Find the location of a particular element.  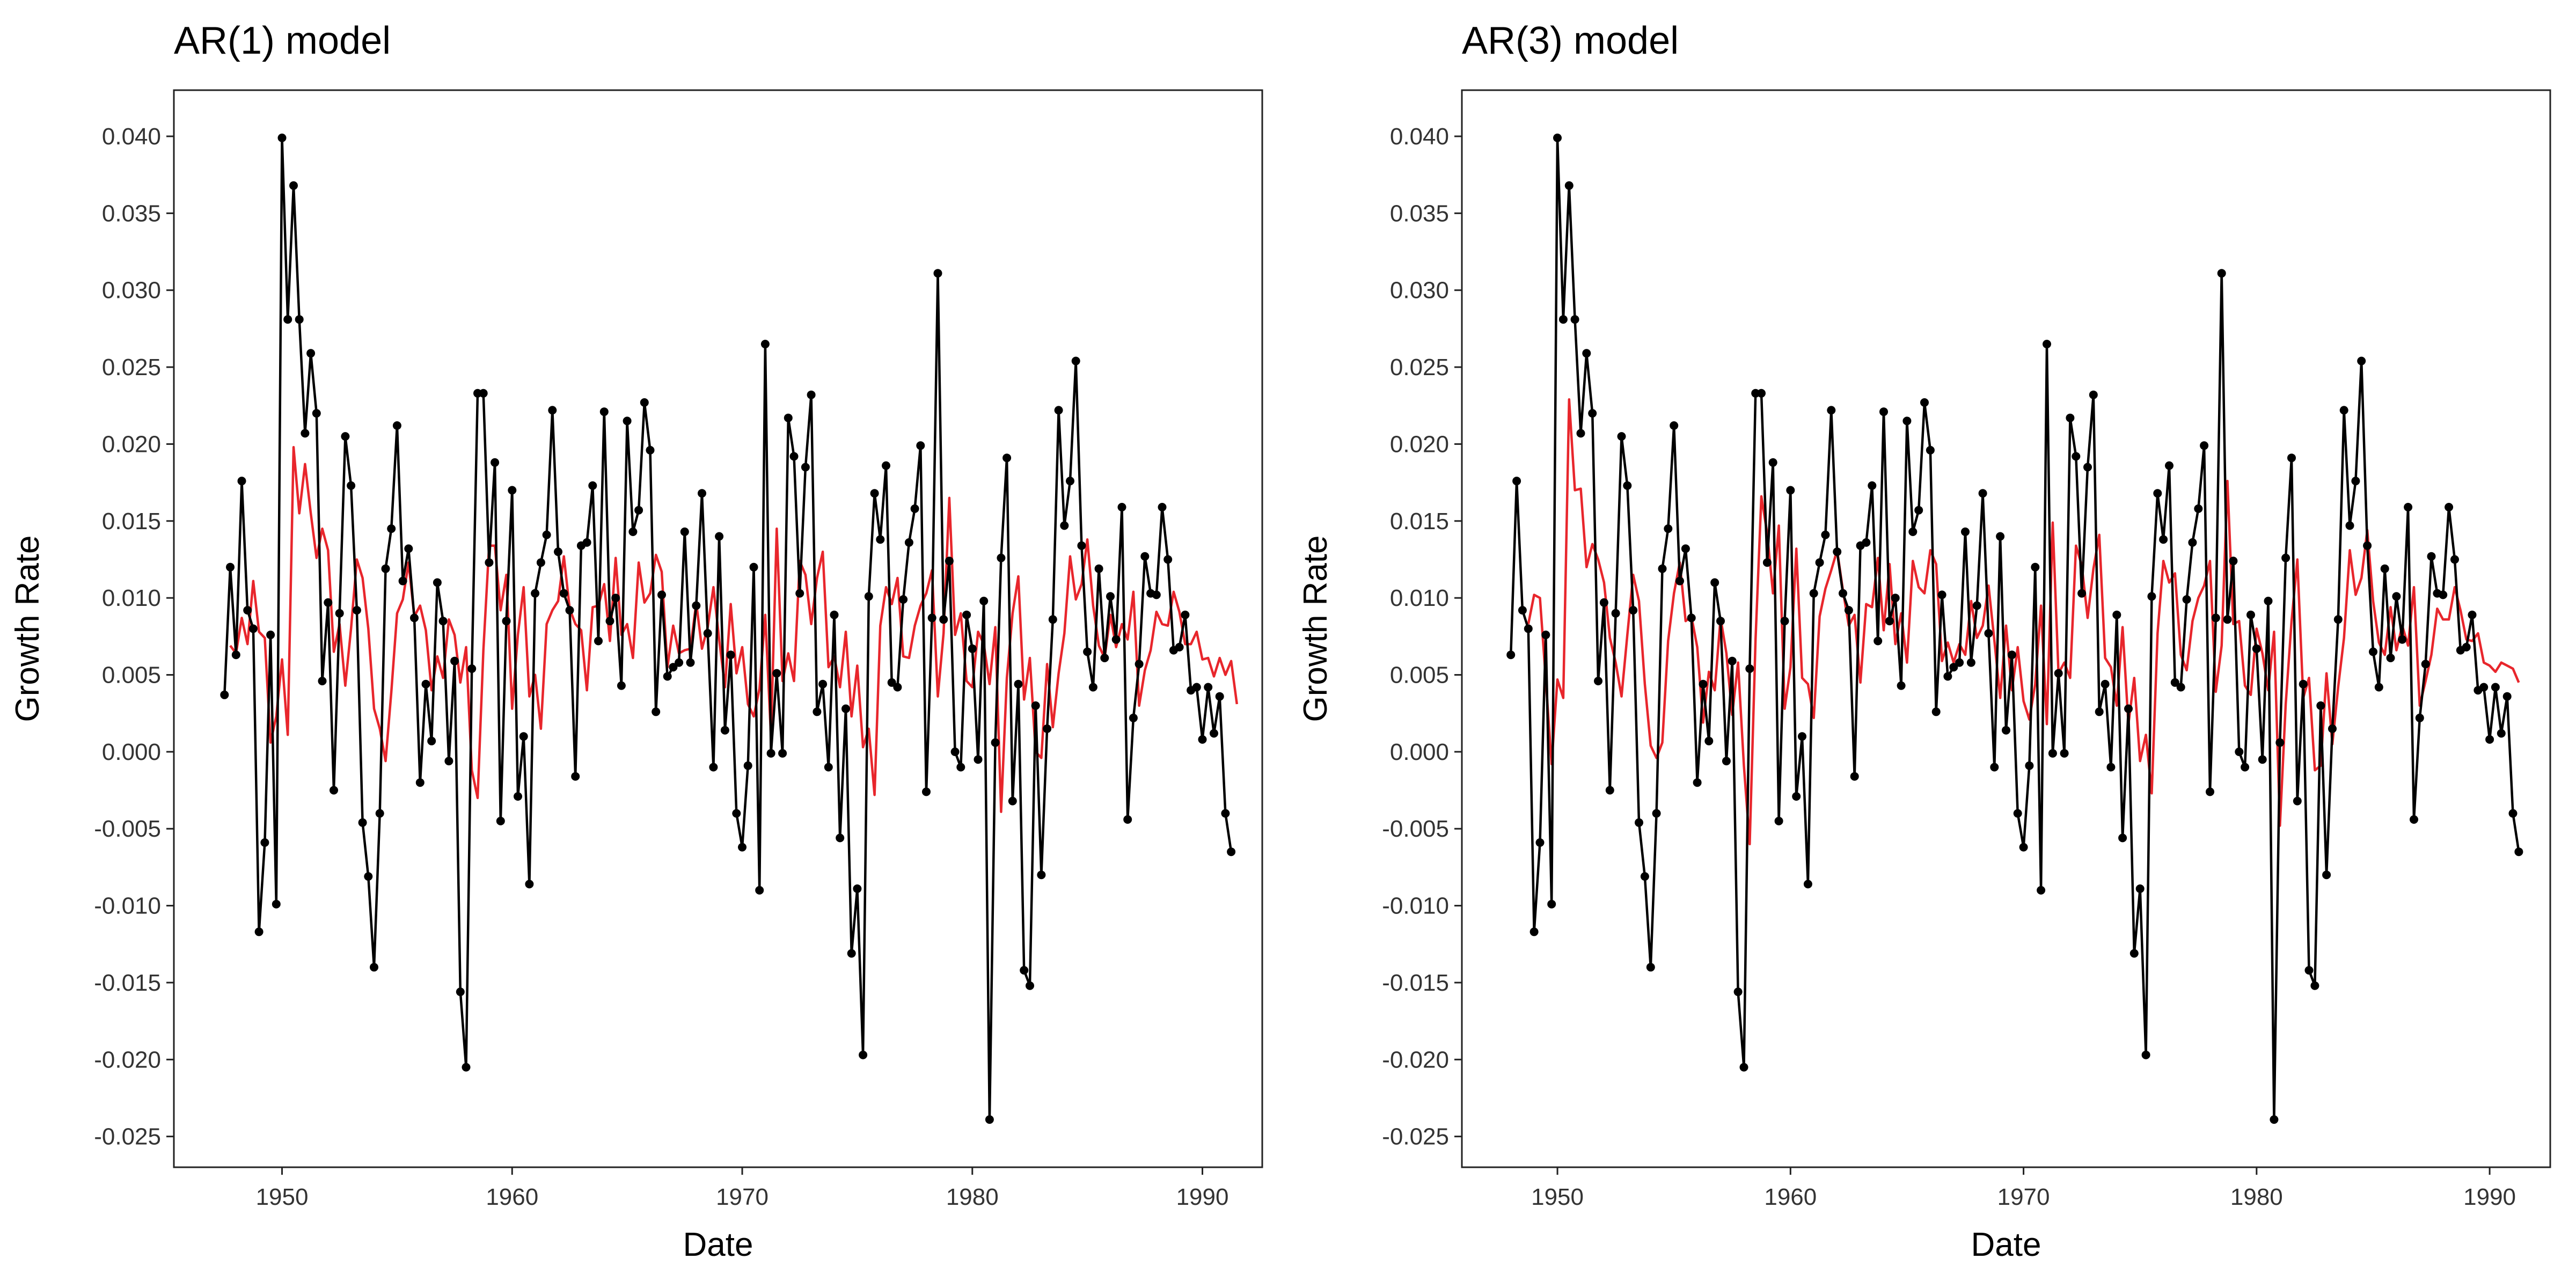

panel-1-y-tick-label: -0.010 is located at coordinates (127, 906).